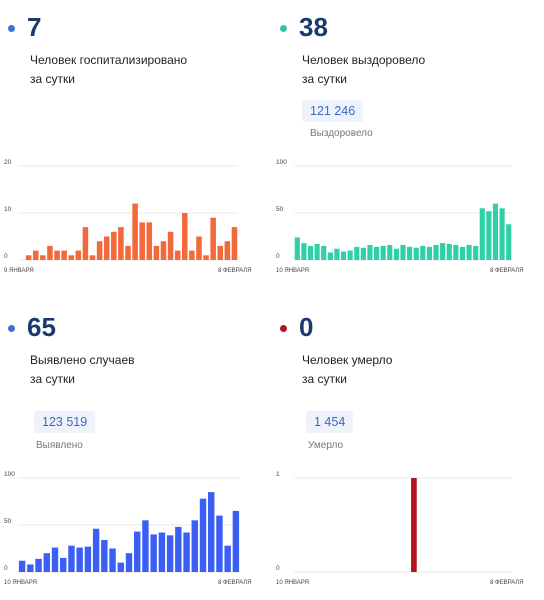  I want to click on y-tick-label: 10, so click(8, 209).